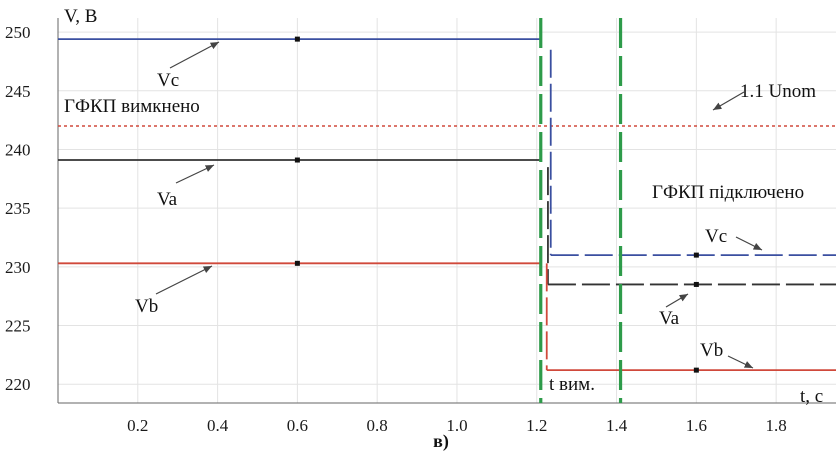 The image size is (836, 456). What do you see at coordinates (536, 425) in the screenshot?
I see `x-tick-label: 1.2` at bounding box center [536, 425].